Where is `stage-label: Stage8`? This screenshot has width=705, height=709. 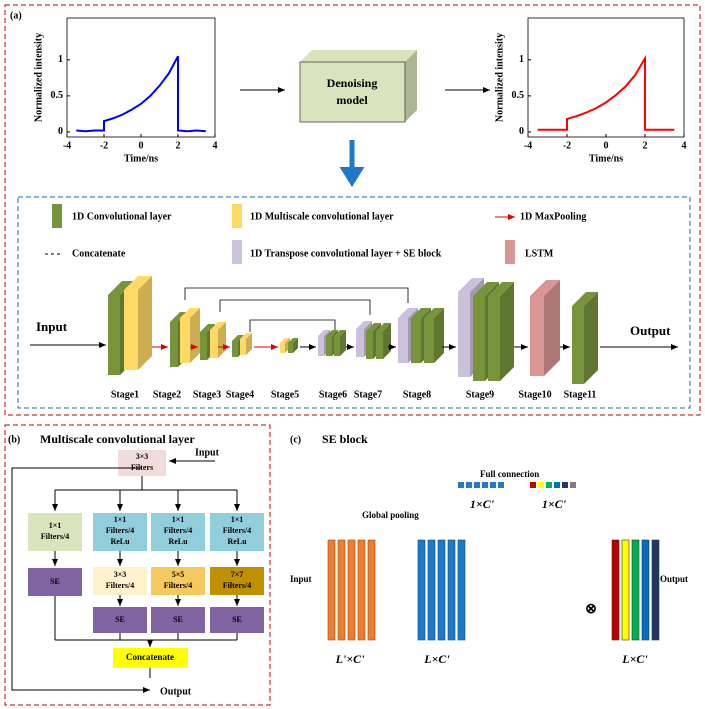
stage-label: Stage8 is located at coordinates (417, 394).